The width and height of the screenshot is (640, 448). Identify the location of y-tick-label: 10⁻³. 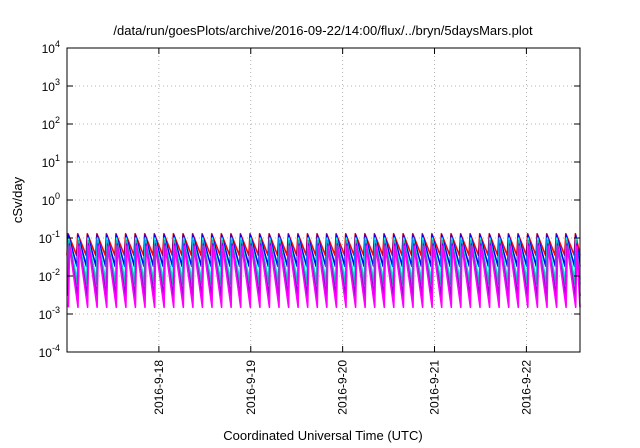
(49, 313).